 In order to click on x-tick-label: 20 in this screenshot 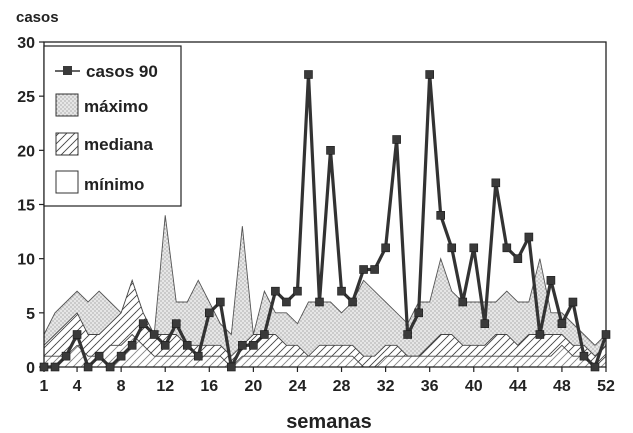, I will do `click(253, 386)`.